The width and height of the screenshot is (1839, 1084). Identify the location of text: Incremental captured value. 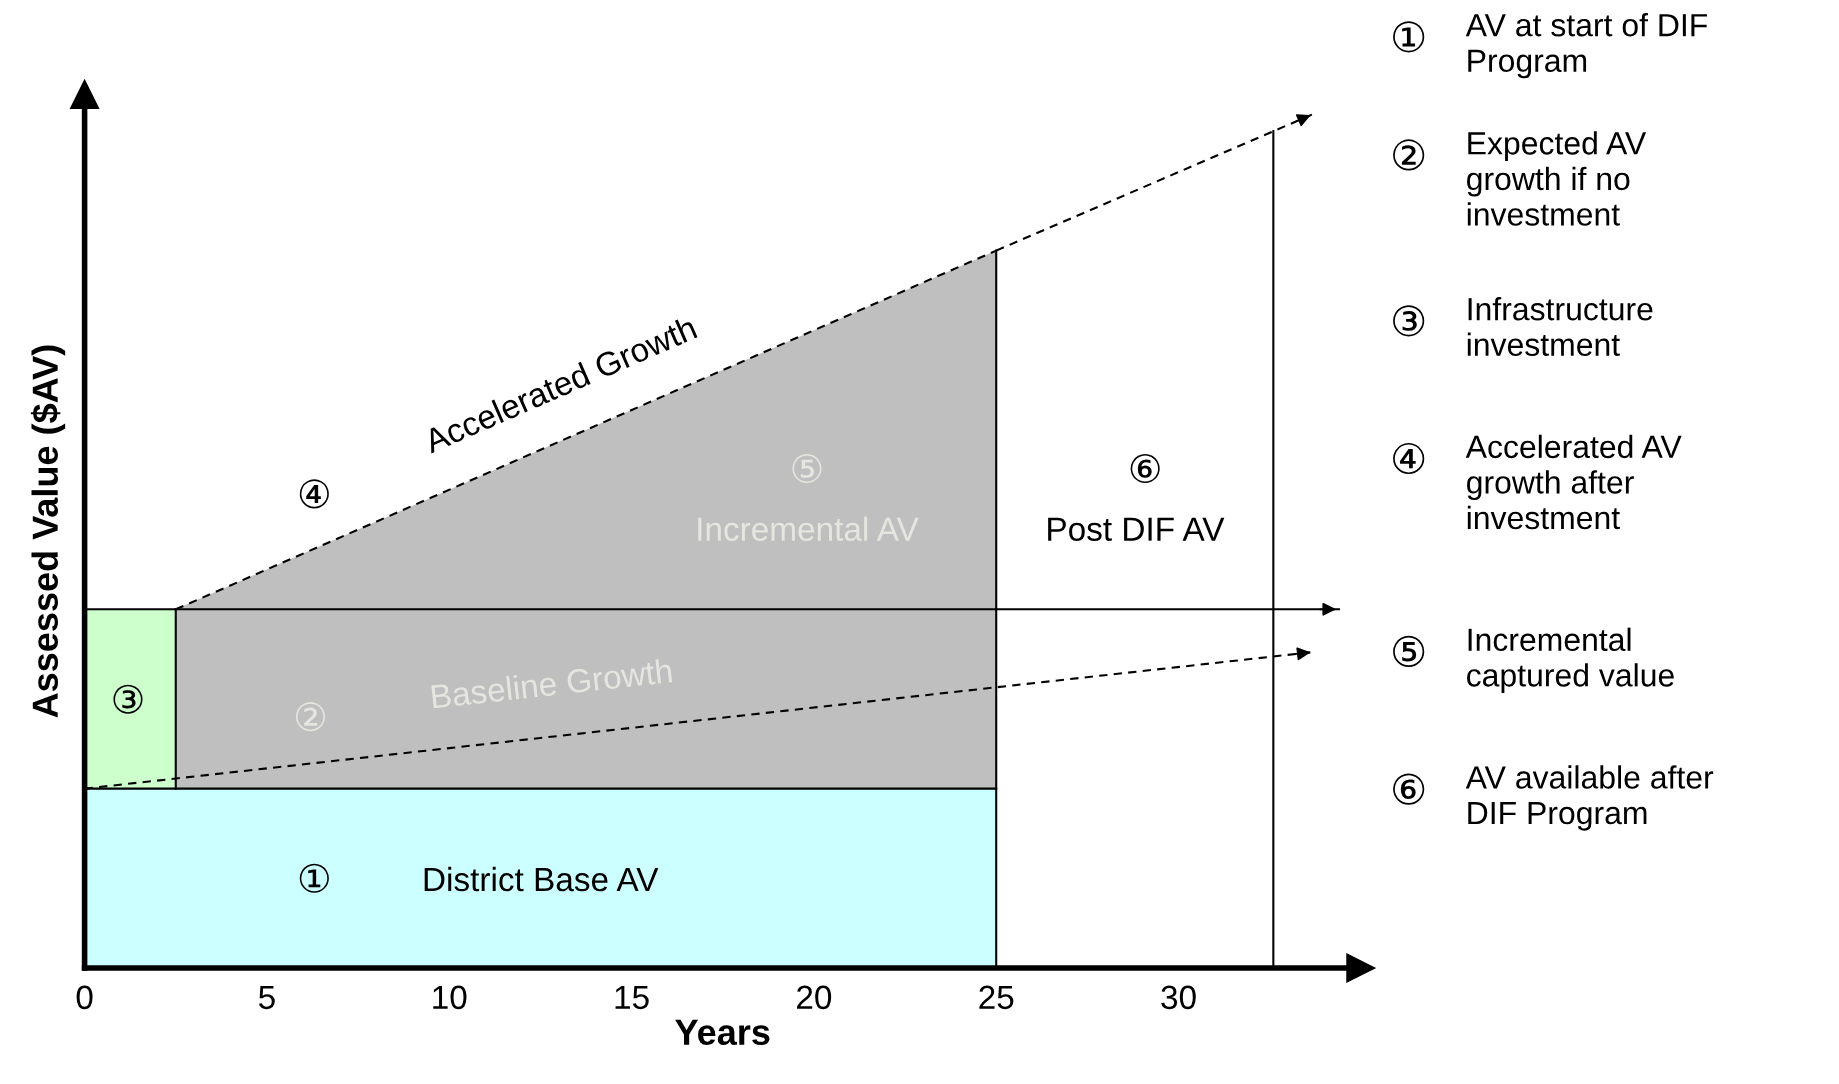
(1570, 660).